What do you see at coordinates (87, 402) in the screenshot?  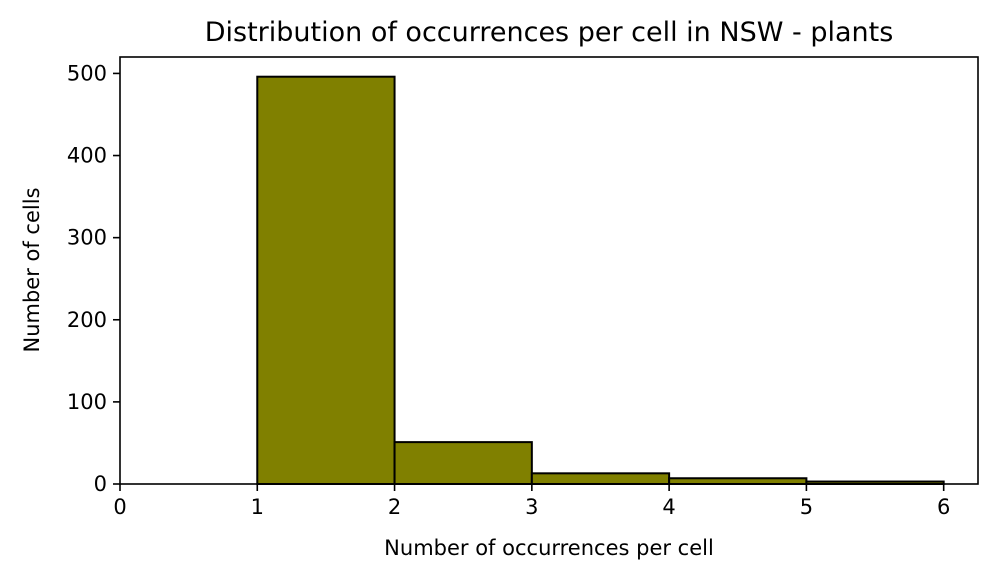 I see `y-tick-label: 100` at bounding box center [87, 402].